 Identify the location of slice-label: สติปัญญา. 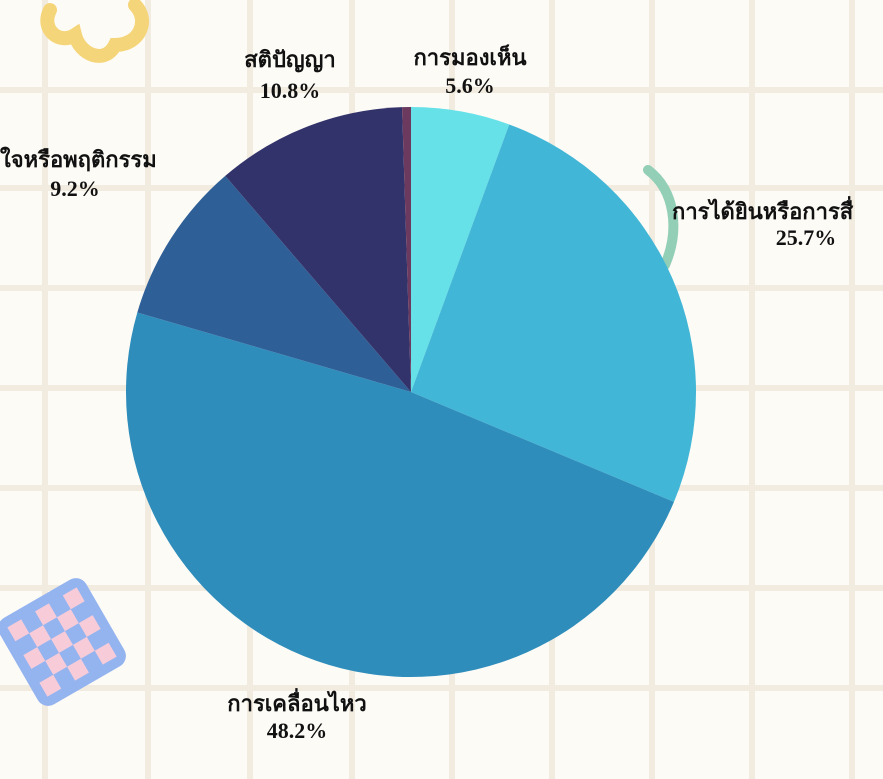
(290, 60).